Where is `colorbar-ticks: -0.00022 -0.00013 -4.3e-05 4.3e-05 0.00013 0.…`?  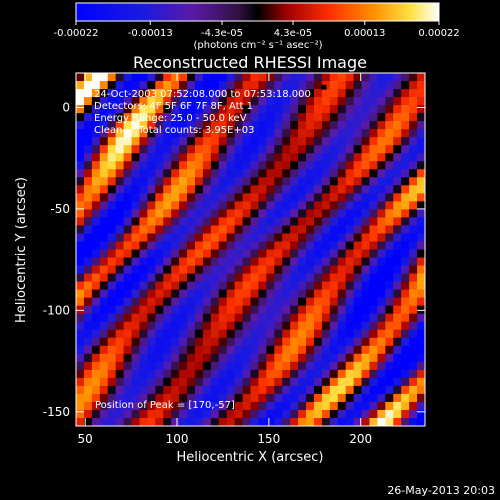
colorbar-ticks: -0.00022 -0.00013 -4.3e-05 4.3e-05 0.00013 0.… is located at coordinates (257, 30).